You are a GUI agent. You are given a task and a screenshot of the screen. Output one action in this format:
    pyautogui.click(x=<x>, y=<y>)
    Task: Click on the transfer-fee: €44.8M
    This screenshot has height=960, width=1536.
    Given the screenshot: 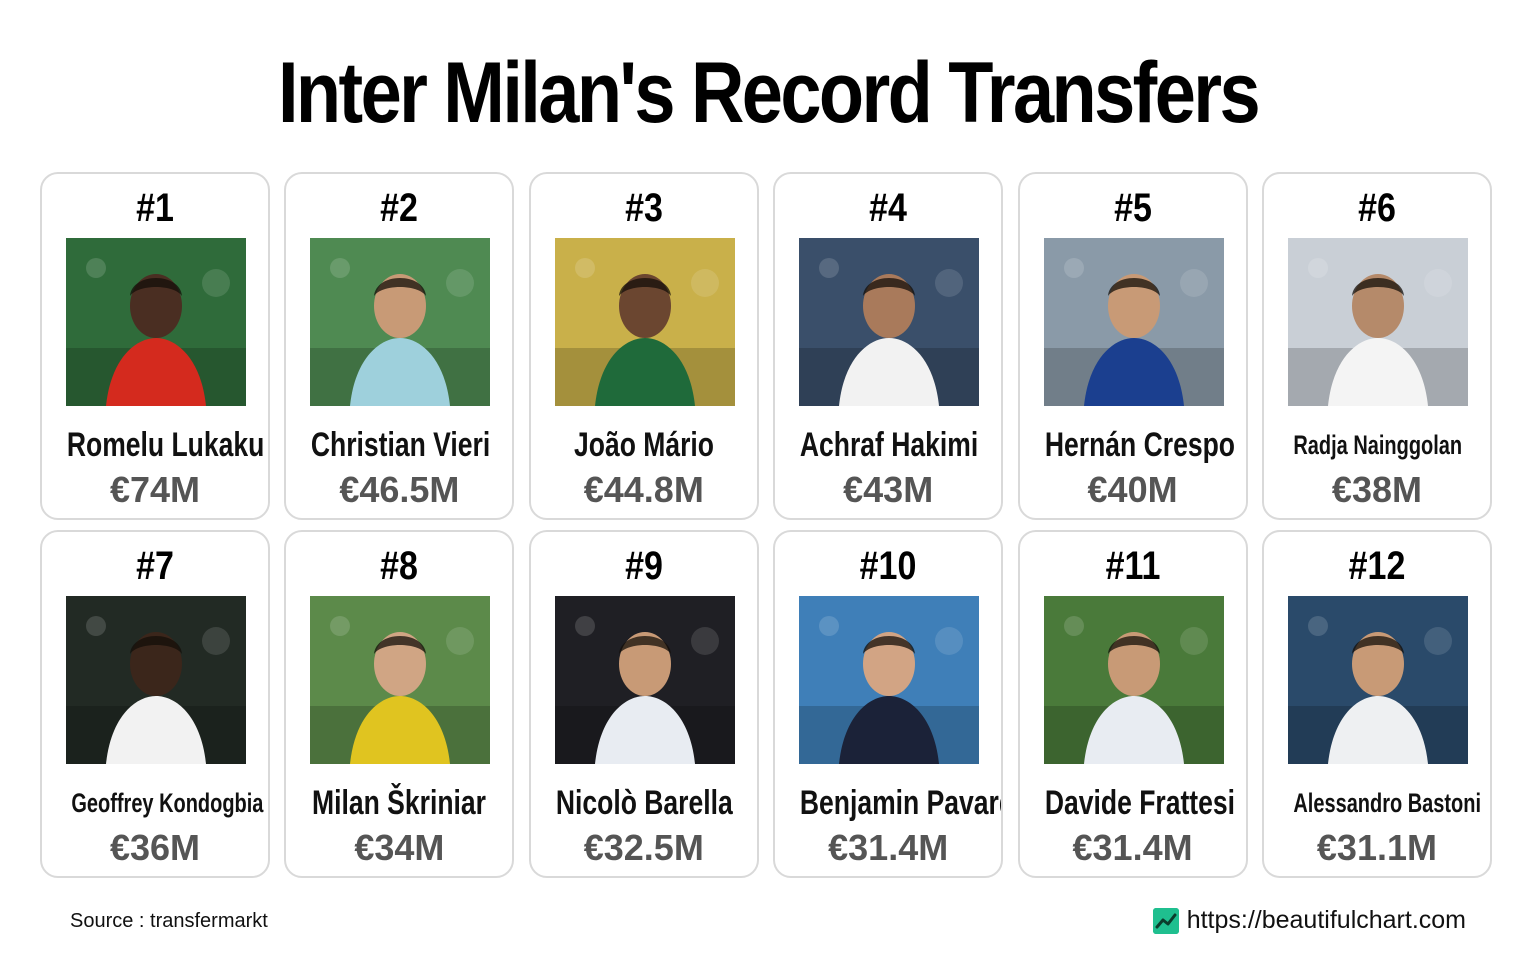 What is the action you would take?
    pyautogui.click(x=643, y=489)
    